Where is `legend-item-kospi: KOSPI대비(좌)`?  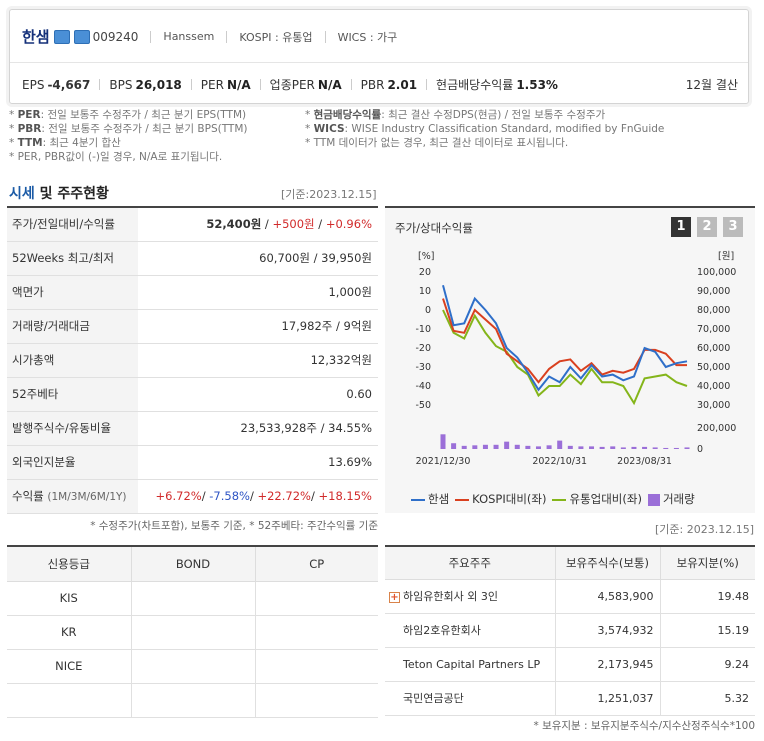 legend-item-kospi: KOSPI대비(좌) is located at coordinates (500, 499).